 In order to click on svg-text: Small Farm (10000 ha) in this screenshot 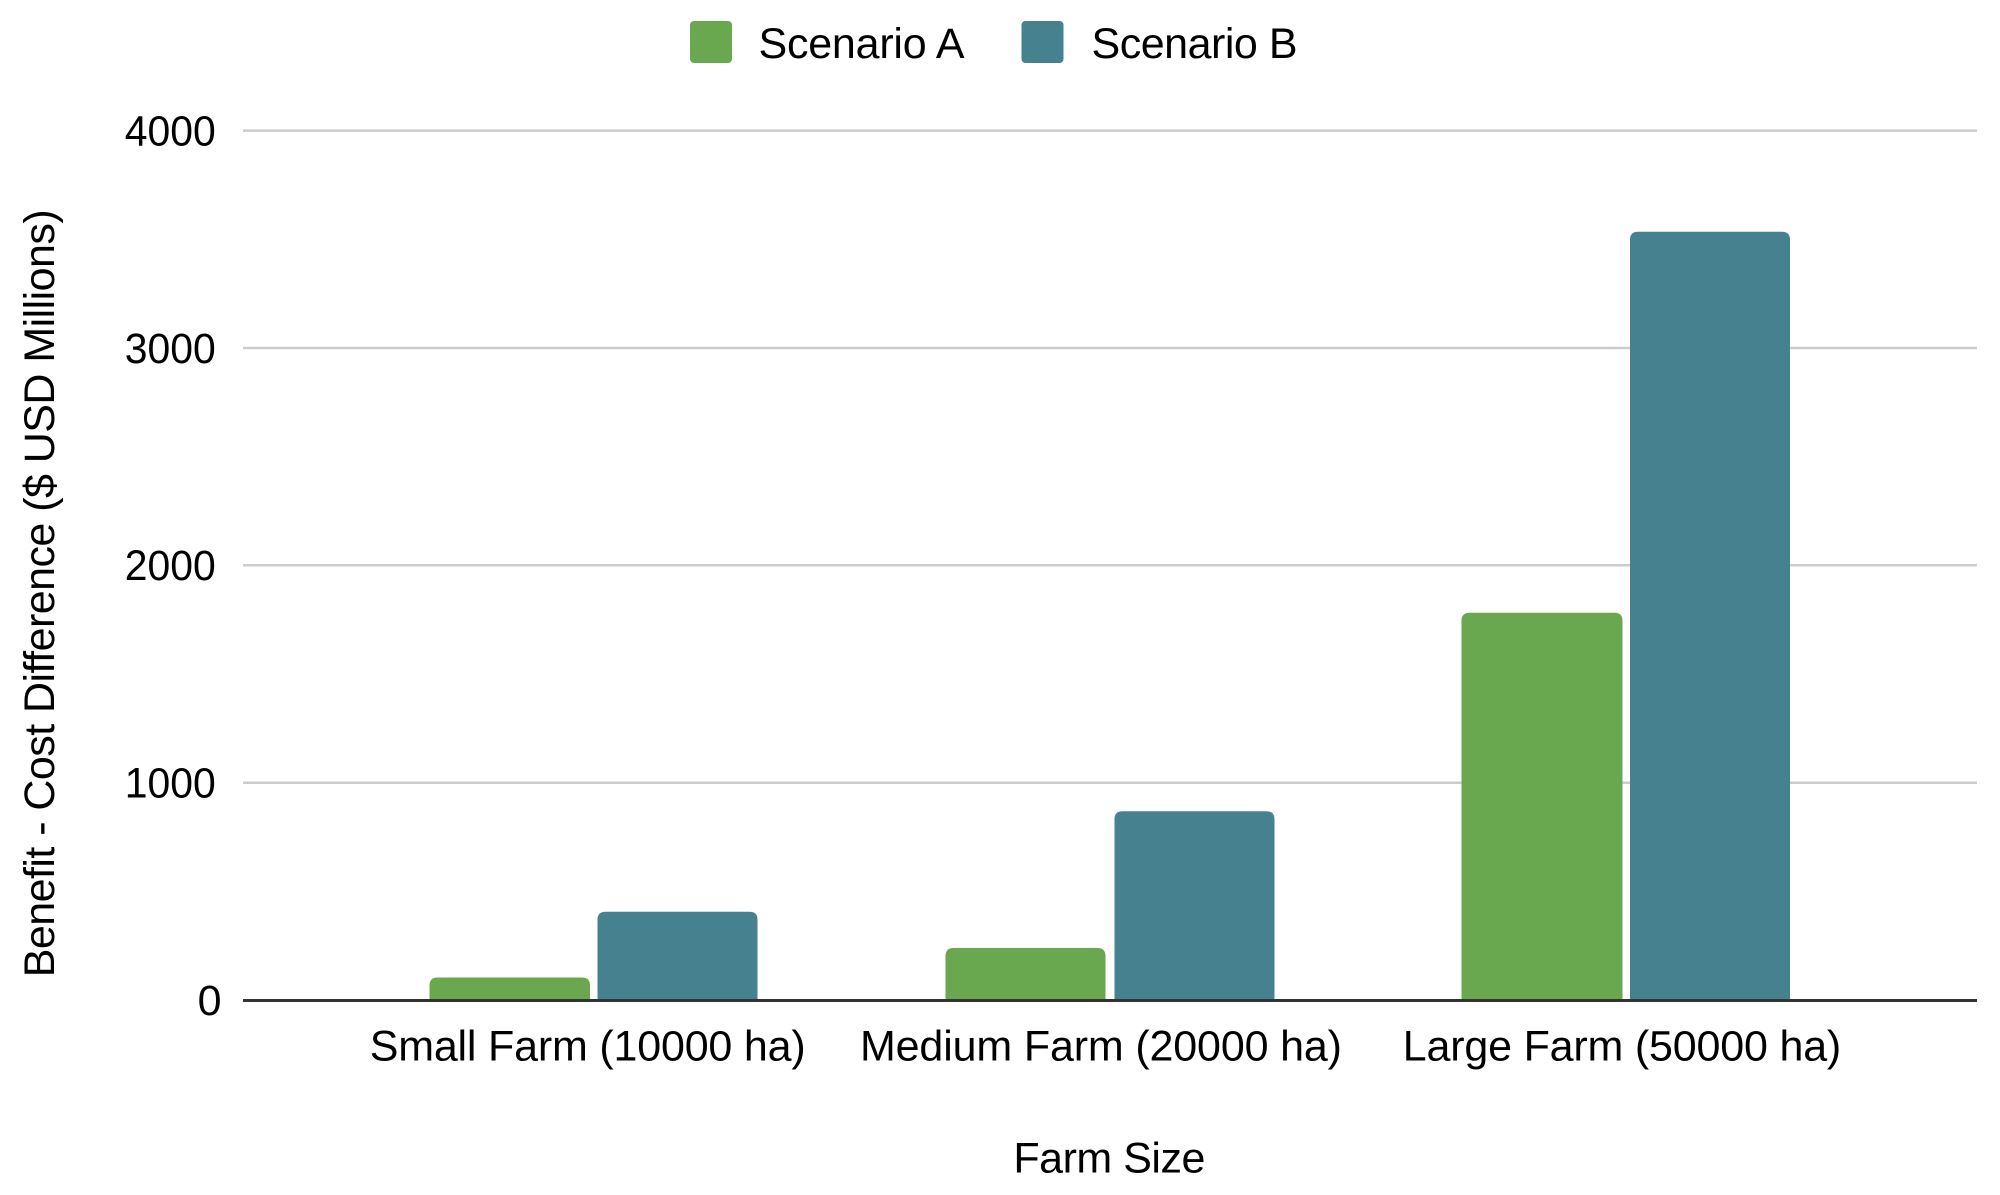, I will do `click(588, 1046)`.